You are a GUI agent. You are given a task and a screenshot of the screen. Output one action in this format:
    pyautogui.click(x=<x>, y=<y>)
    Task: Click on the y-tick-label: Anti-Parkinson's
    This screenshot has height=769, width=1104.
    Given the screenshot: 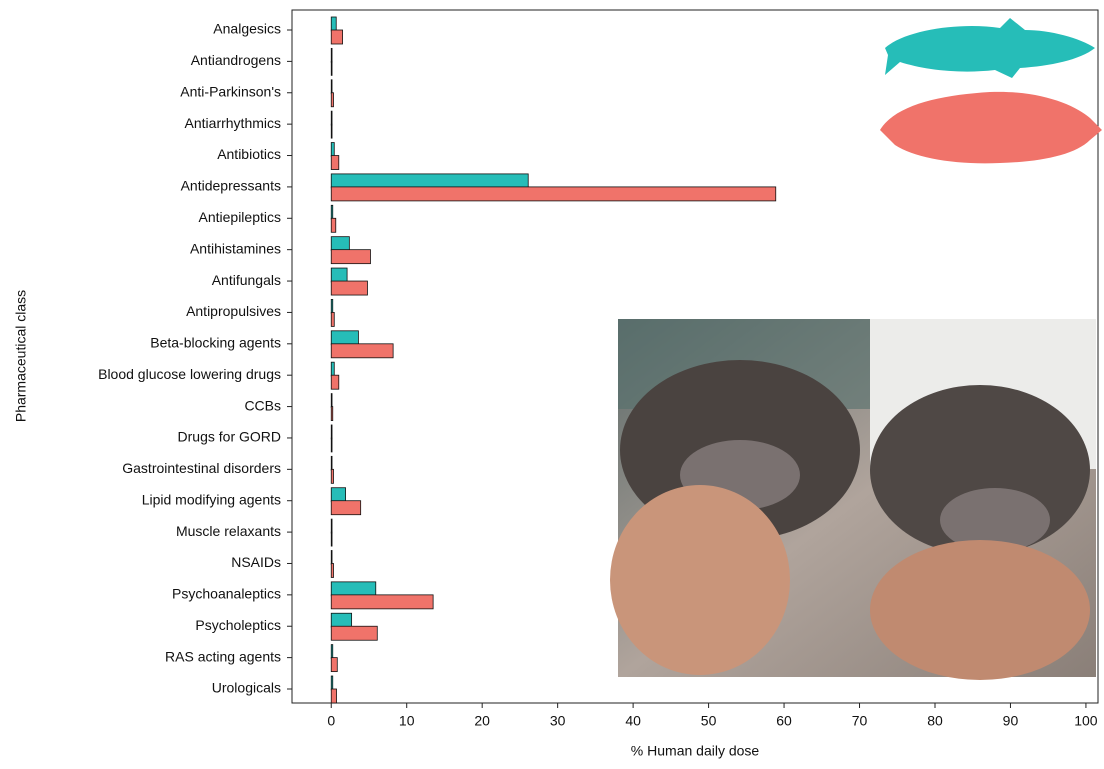 What is the action you would take?
    pyautogui.click(x=230, y=91)
    